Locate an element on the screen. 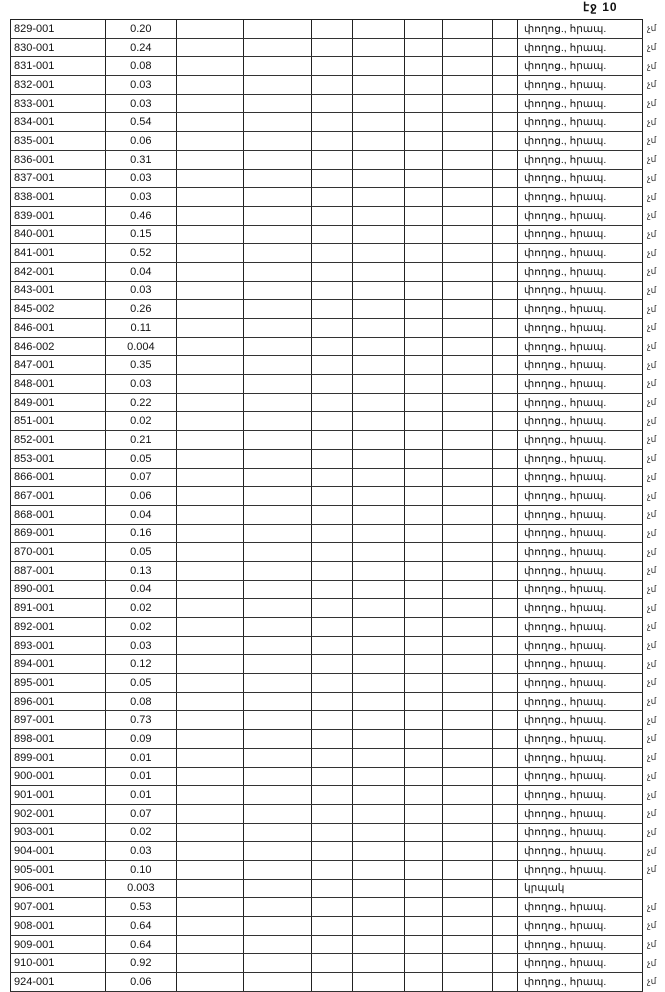 This screenshot has width=665, height=992. table-row: 891-001 0.02 փողոց., հրապ. չմ is located at coordinates (337, 608).